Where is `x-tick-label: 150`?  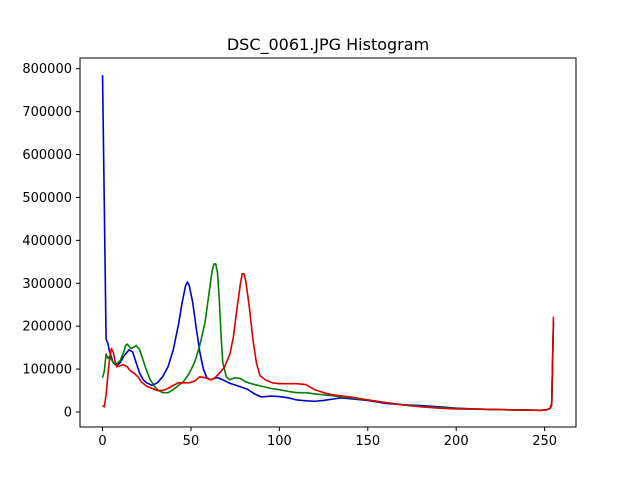 x-tick-label: 150 is located at coordinates (367, 441).